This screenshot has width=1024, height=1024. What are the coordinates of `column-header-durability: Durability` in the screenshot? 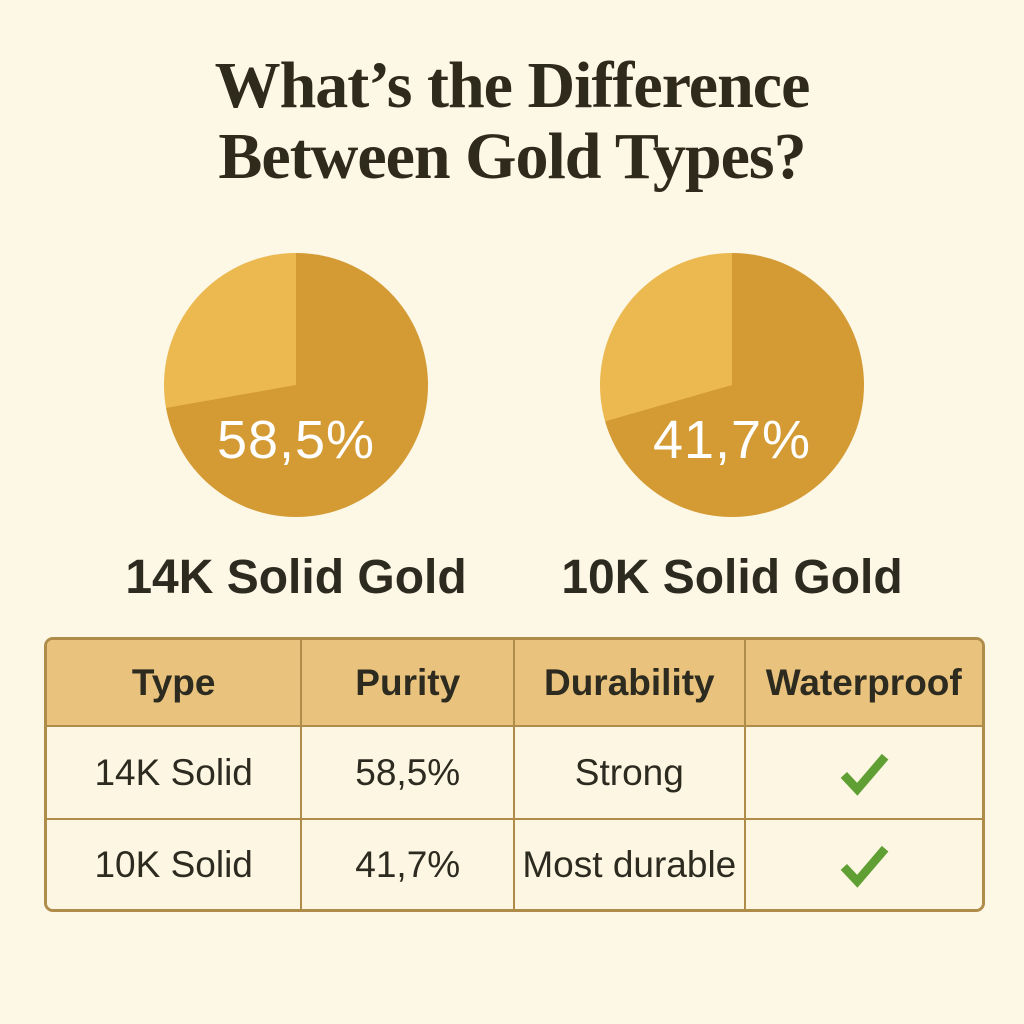 It's located at (628, 682).